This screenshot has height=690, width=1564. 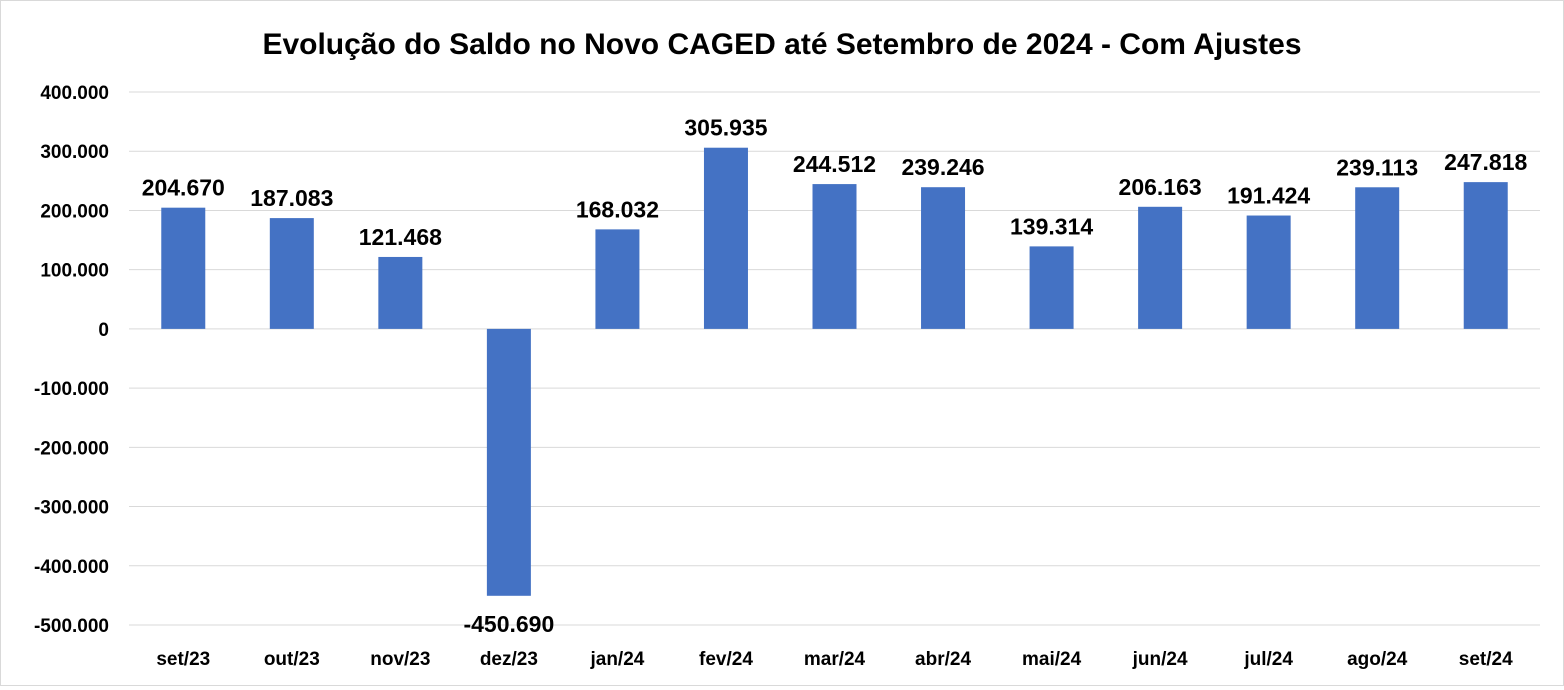 I want to click on data-label: 244.512, so click(x=834, y=164).